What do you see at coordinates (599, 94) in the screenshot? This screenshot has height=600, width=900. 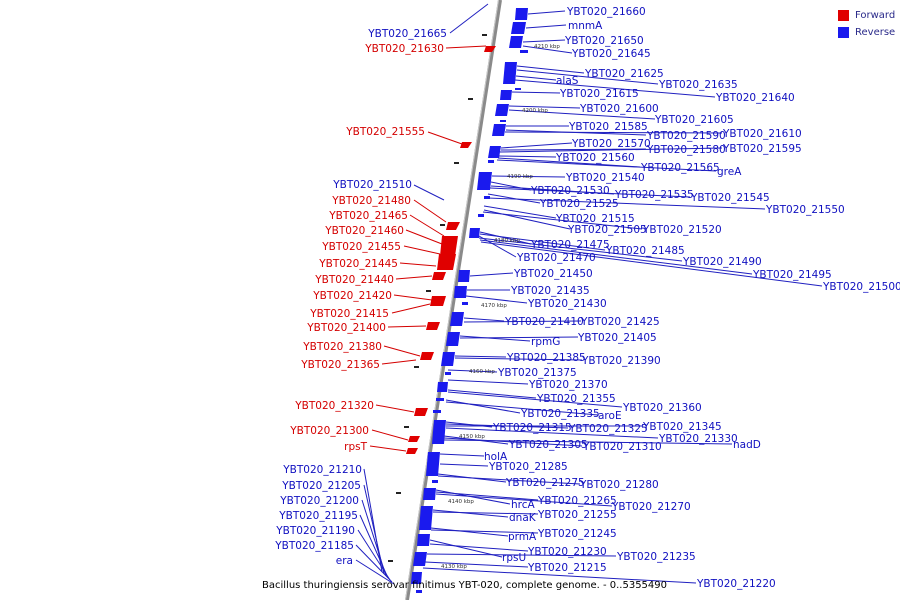 I see `reverse-gene-label: YBT020_21615` at bounding box center [599, 94].